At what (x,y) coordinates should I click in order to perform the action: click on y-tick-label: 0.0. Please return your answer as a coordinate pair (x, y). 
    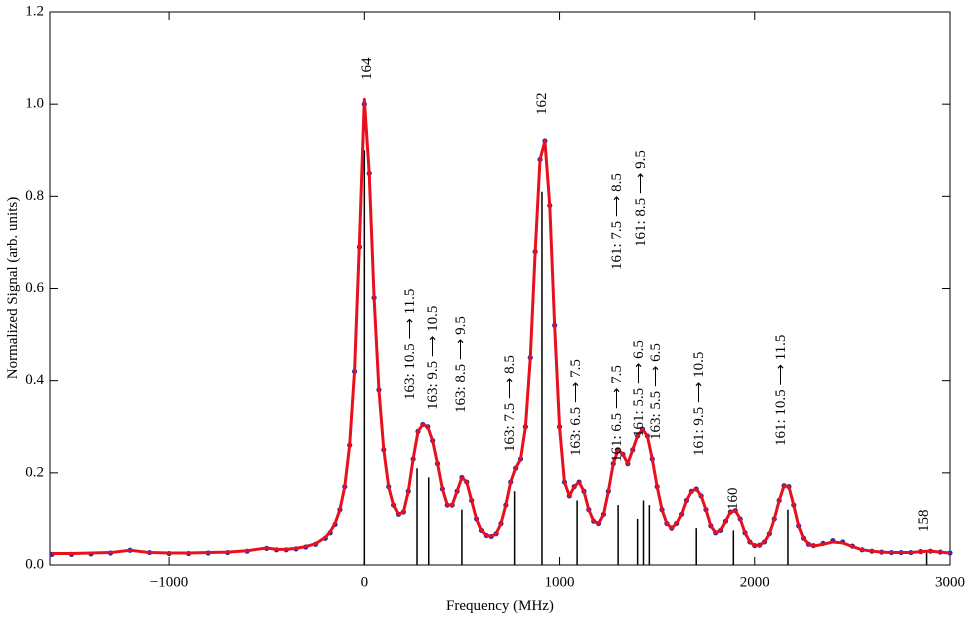
    Looking at the image, I should click on (34, 564).